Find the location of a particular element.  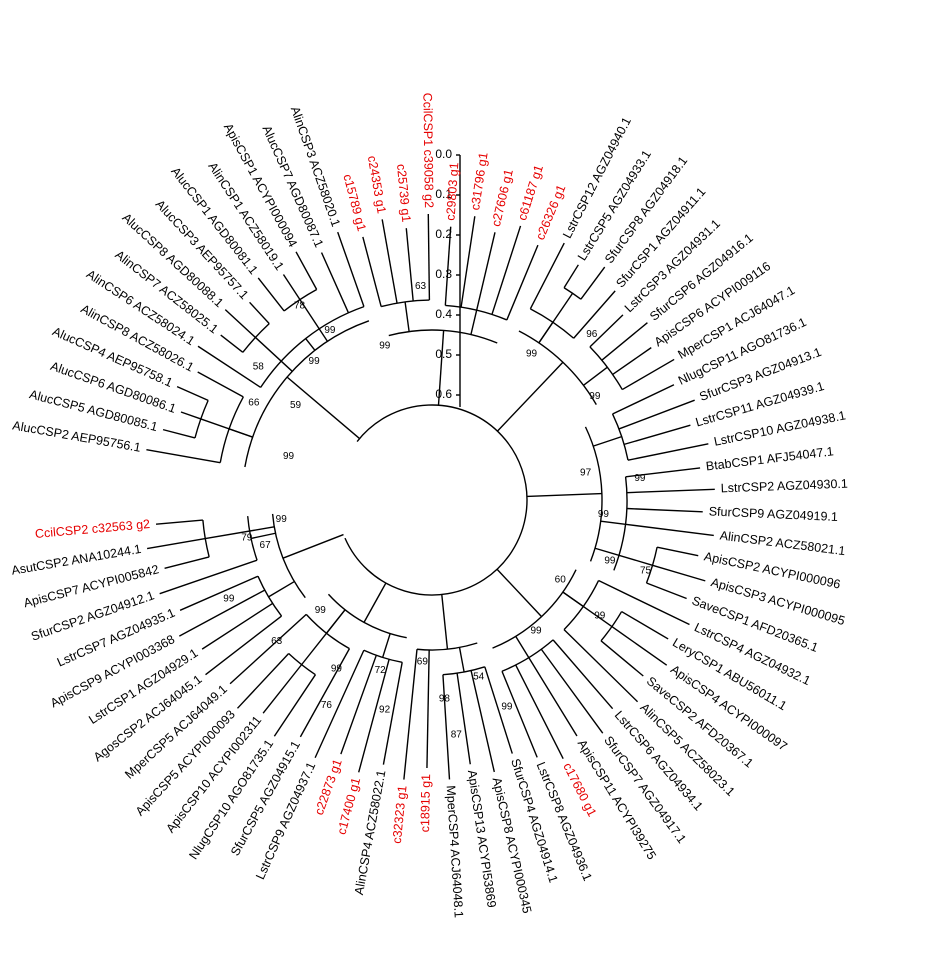

leaf-label: c27606 g1 is located at coordinates (502, 198).